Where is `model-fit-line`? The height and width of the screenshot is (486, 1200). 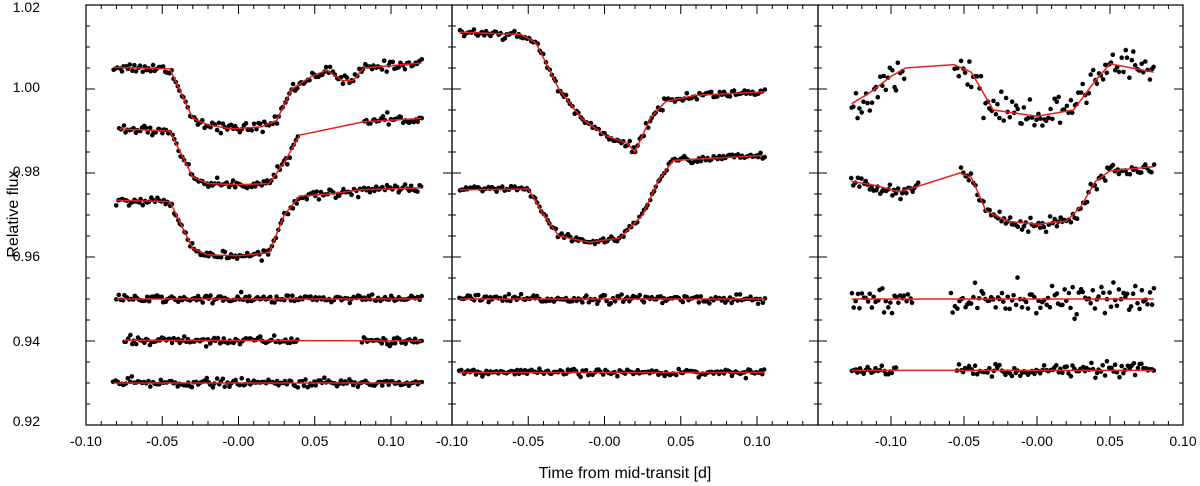
model-fit-line is located at coordinates (1002, 195).